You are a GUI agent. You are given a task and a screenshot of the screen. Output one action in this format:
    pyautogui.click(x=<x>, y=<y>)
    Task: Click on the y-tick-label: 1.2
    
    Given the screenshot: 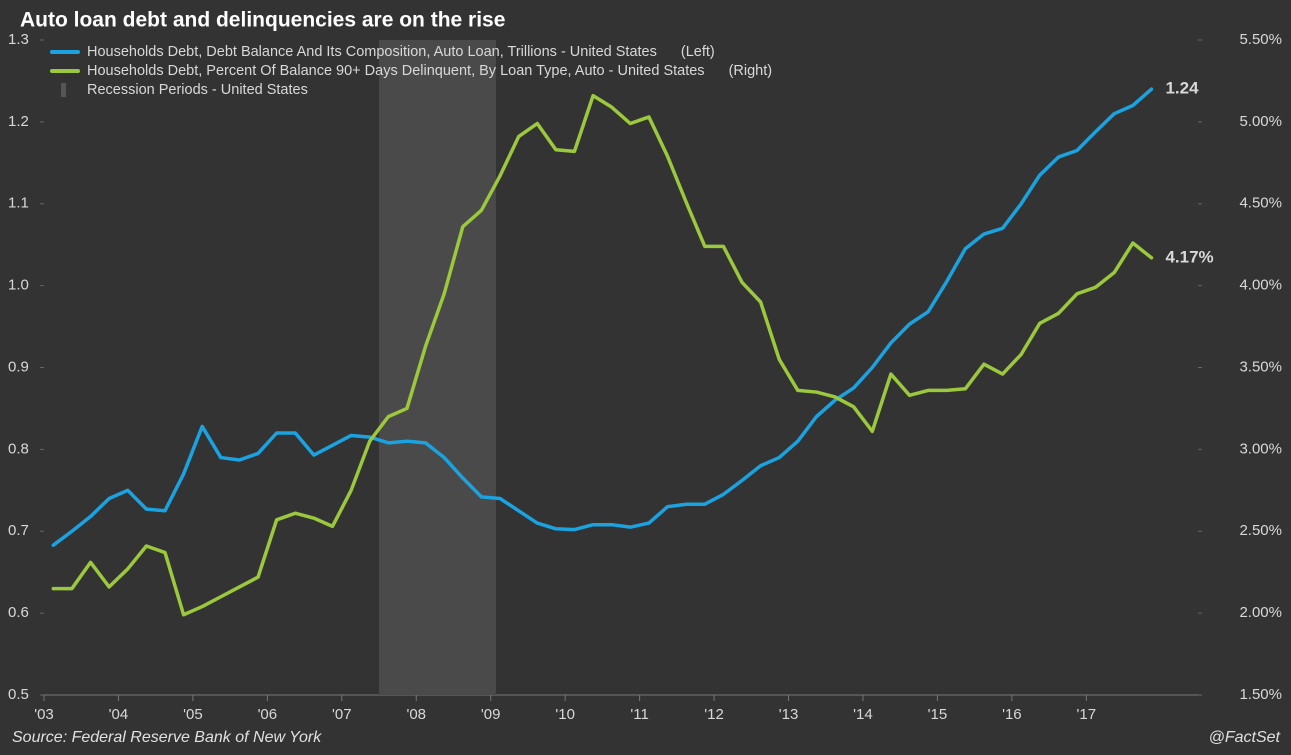 What is the action you would take?
    pyautogui.click(x=18, y=121)
    